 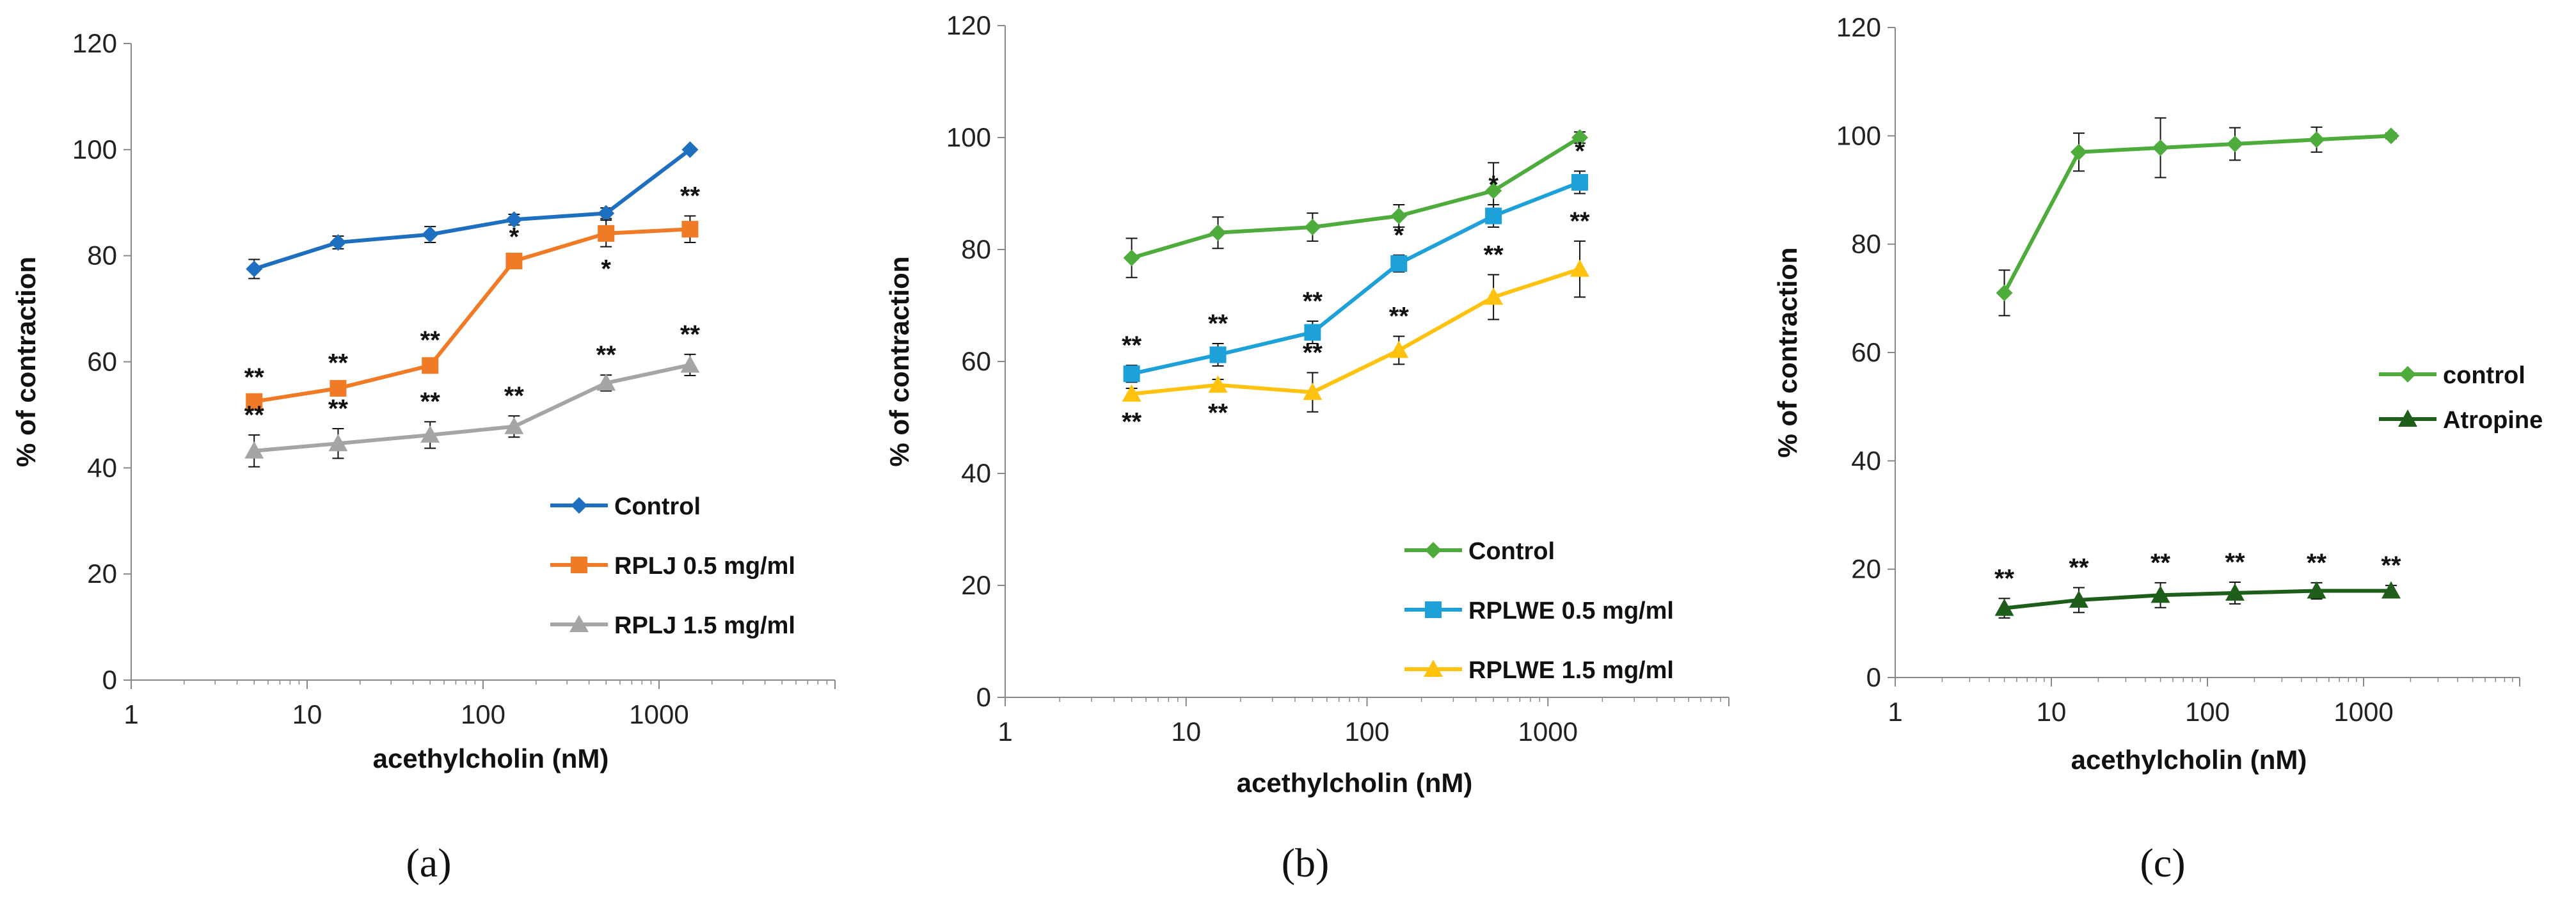 I want to click on y-tick-label: 80, so click(x=976, y=249).